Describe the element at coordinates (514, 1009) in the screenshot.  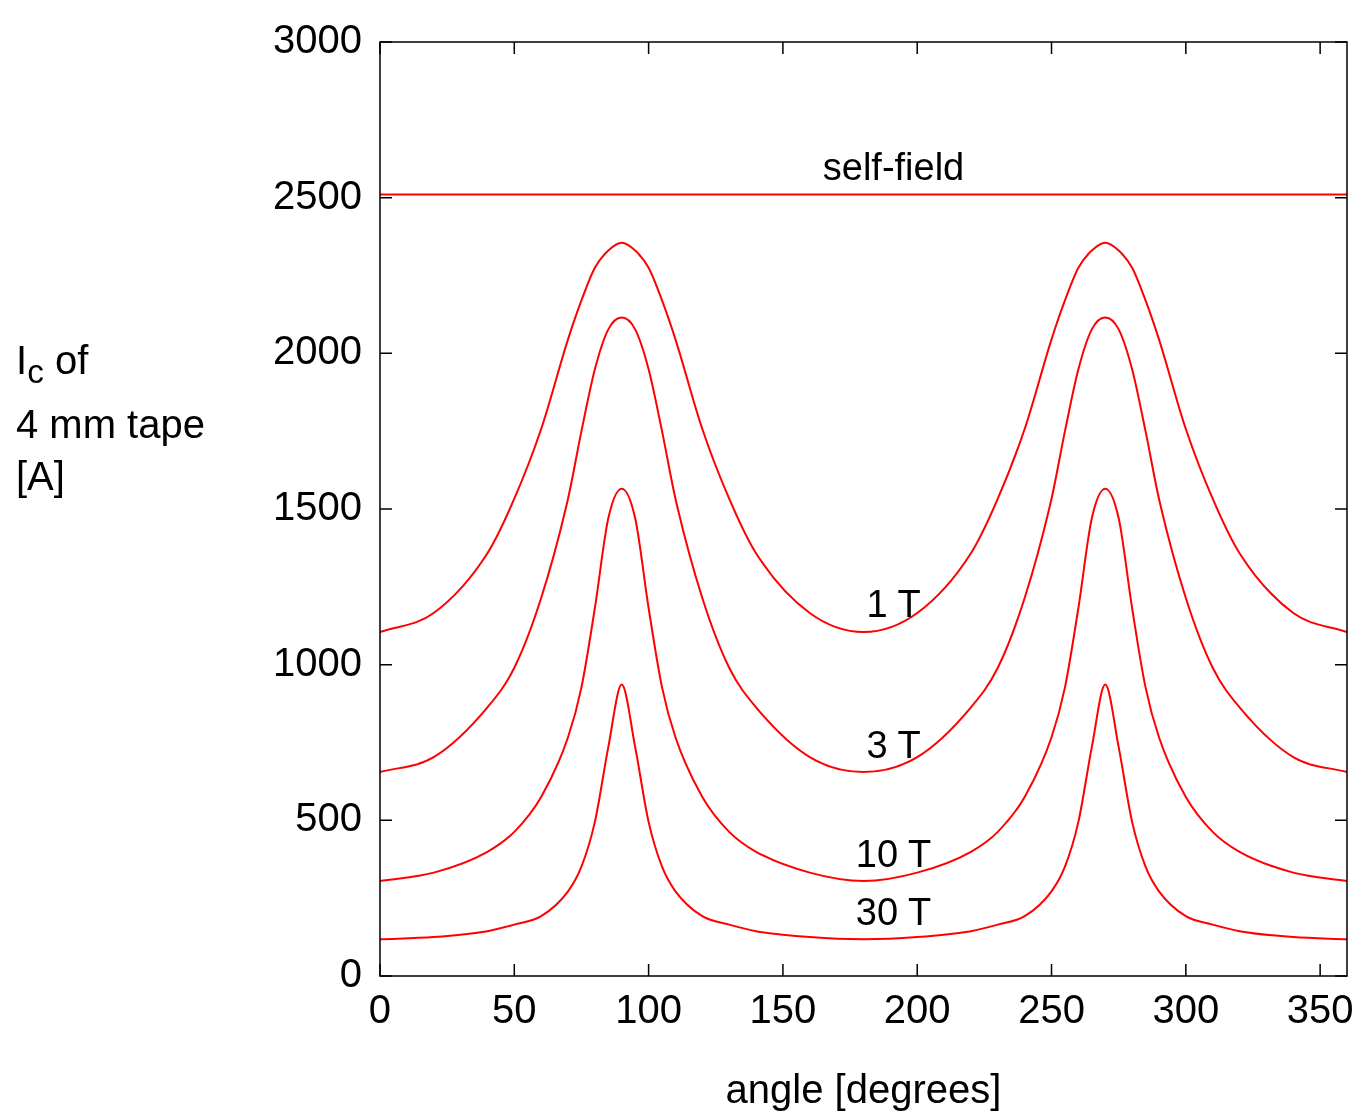
I see `x-tick-label: 50` at that location.